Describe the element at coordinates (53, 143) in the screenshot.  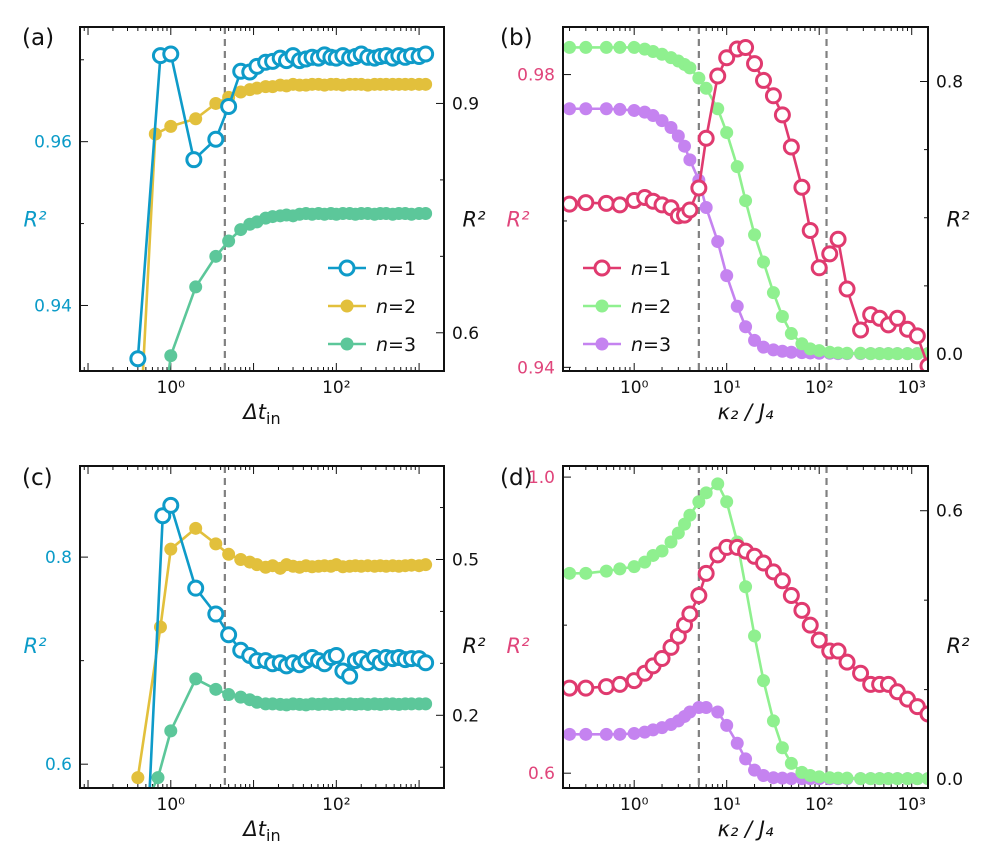
I see `y-tick-label-left: 0.96` at that location.